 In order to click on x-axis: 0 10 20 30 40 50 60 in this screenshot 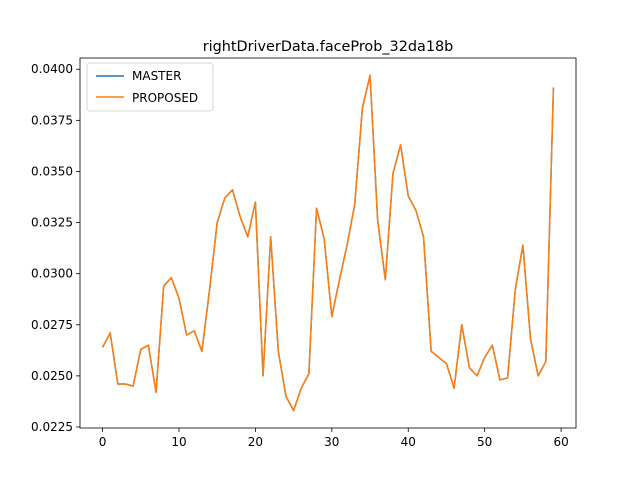, I will do `click(334, 438)`.